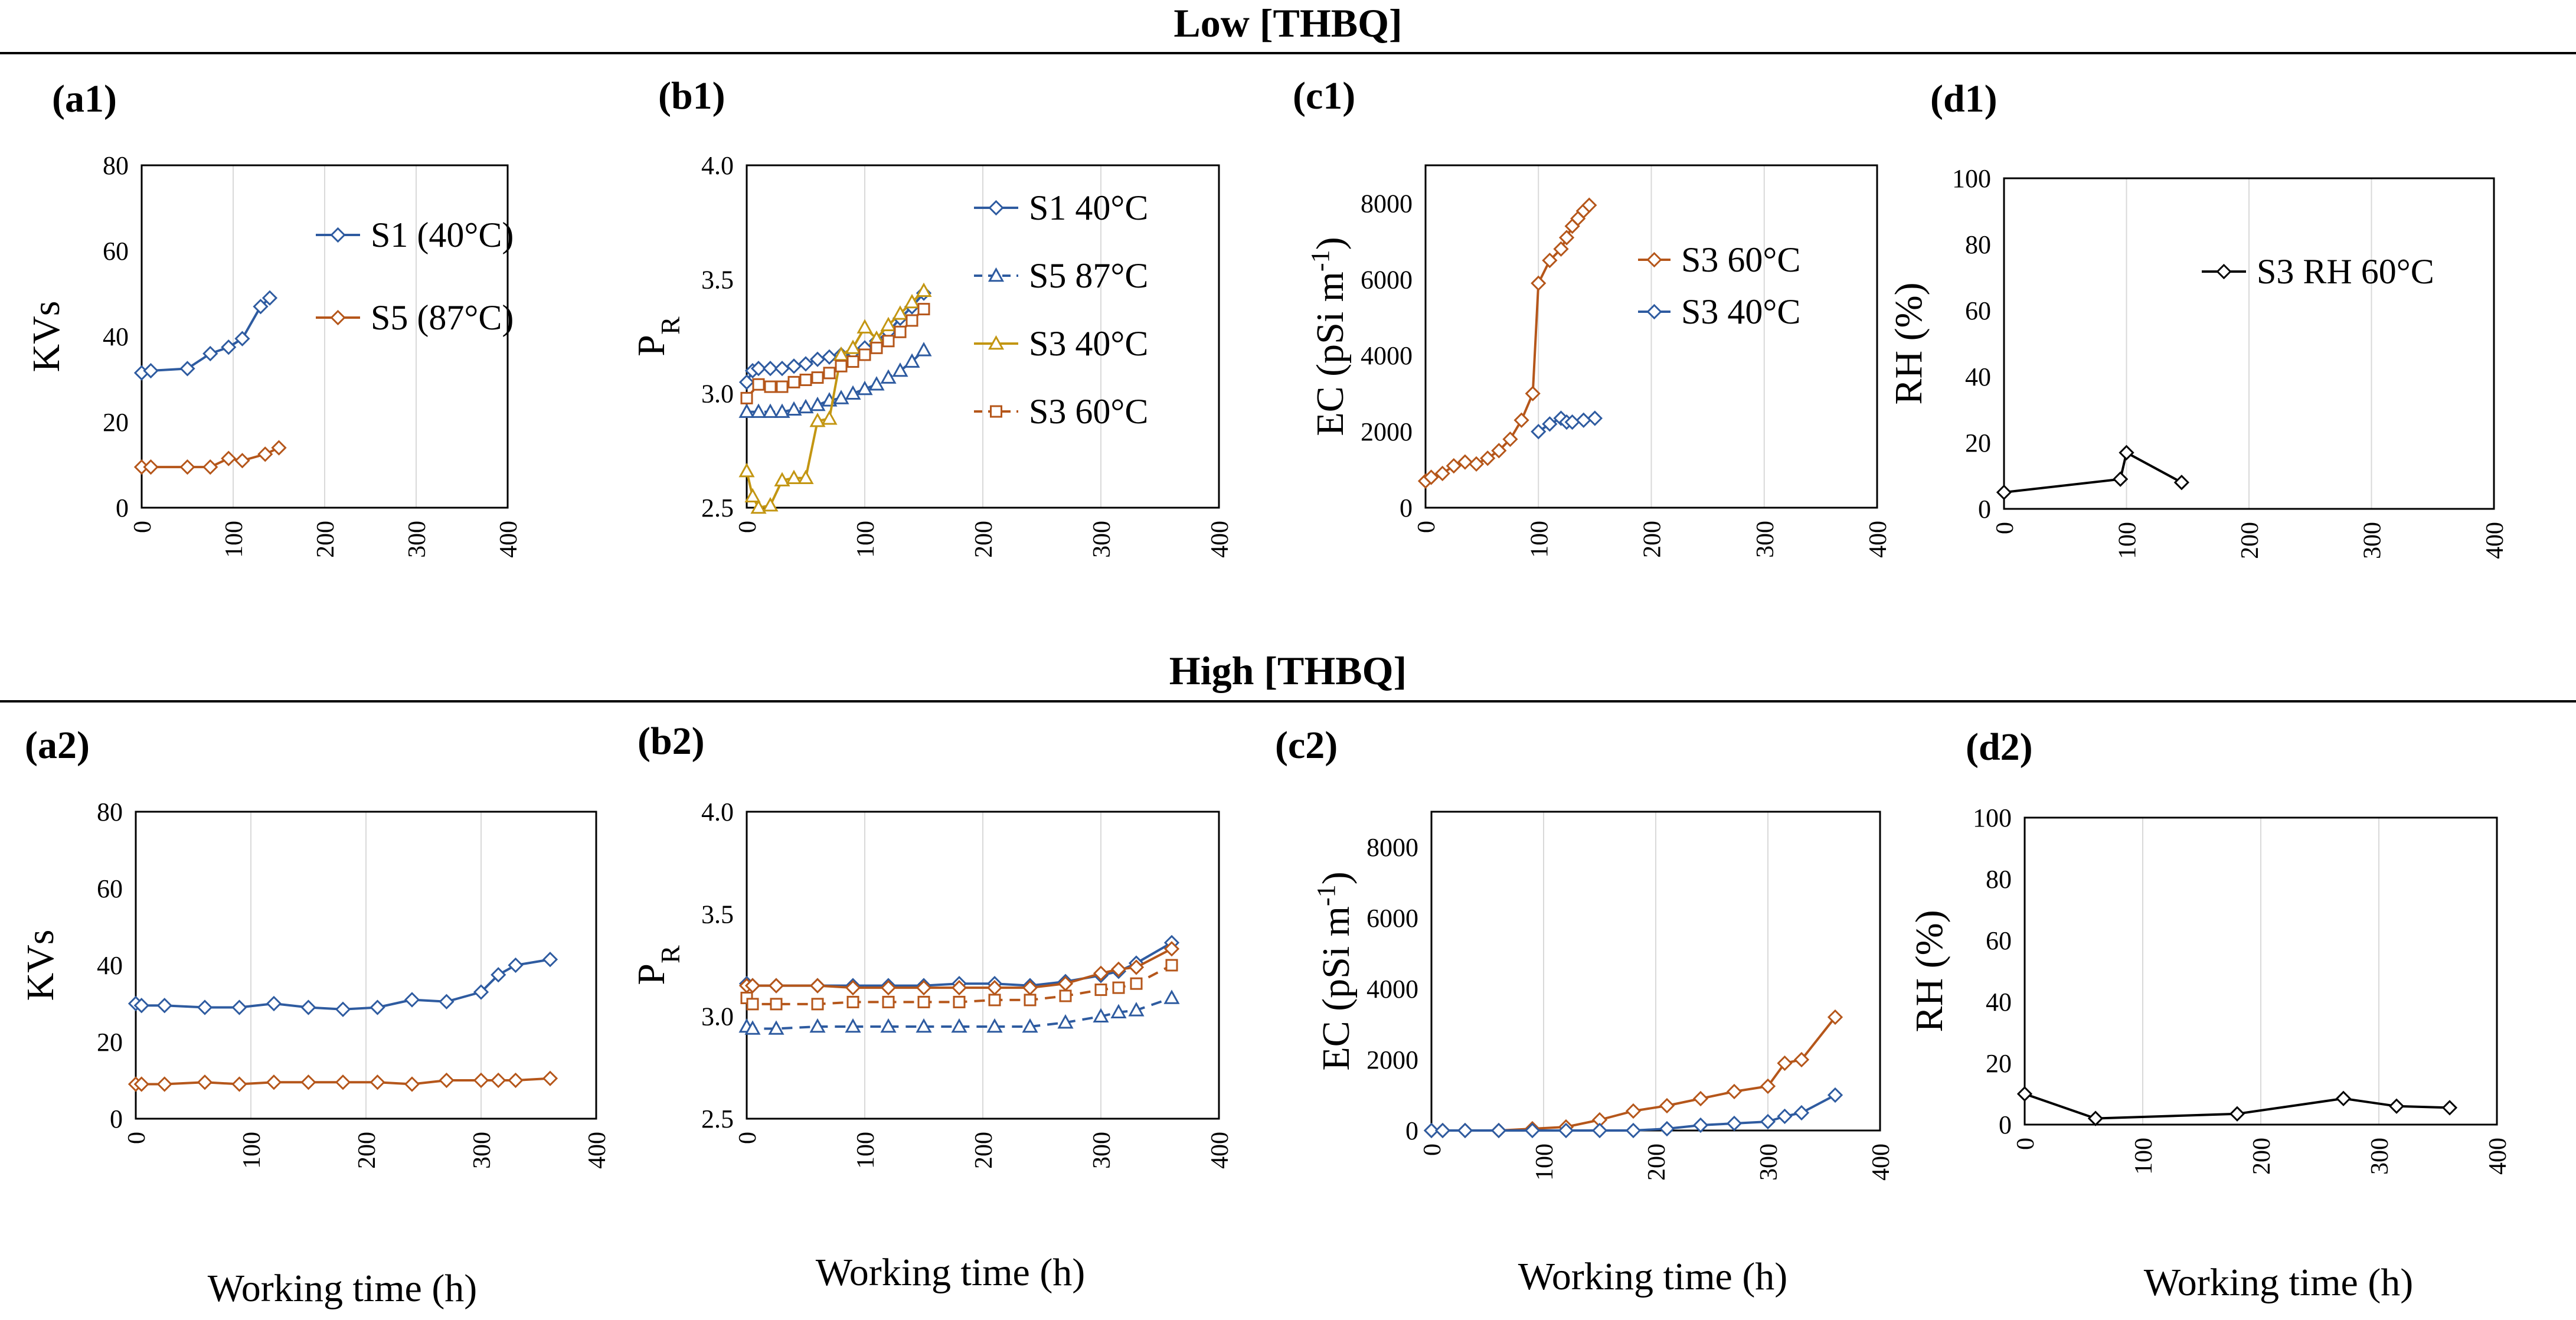 The width and height of the screenshot is (2576, 1320). Describe the element at coordinates (46, 336) in the screenshot. I see `y-axis-title-a1: KVs` at that location.